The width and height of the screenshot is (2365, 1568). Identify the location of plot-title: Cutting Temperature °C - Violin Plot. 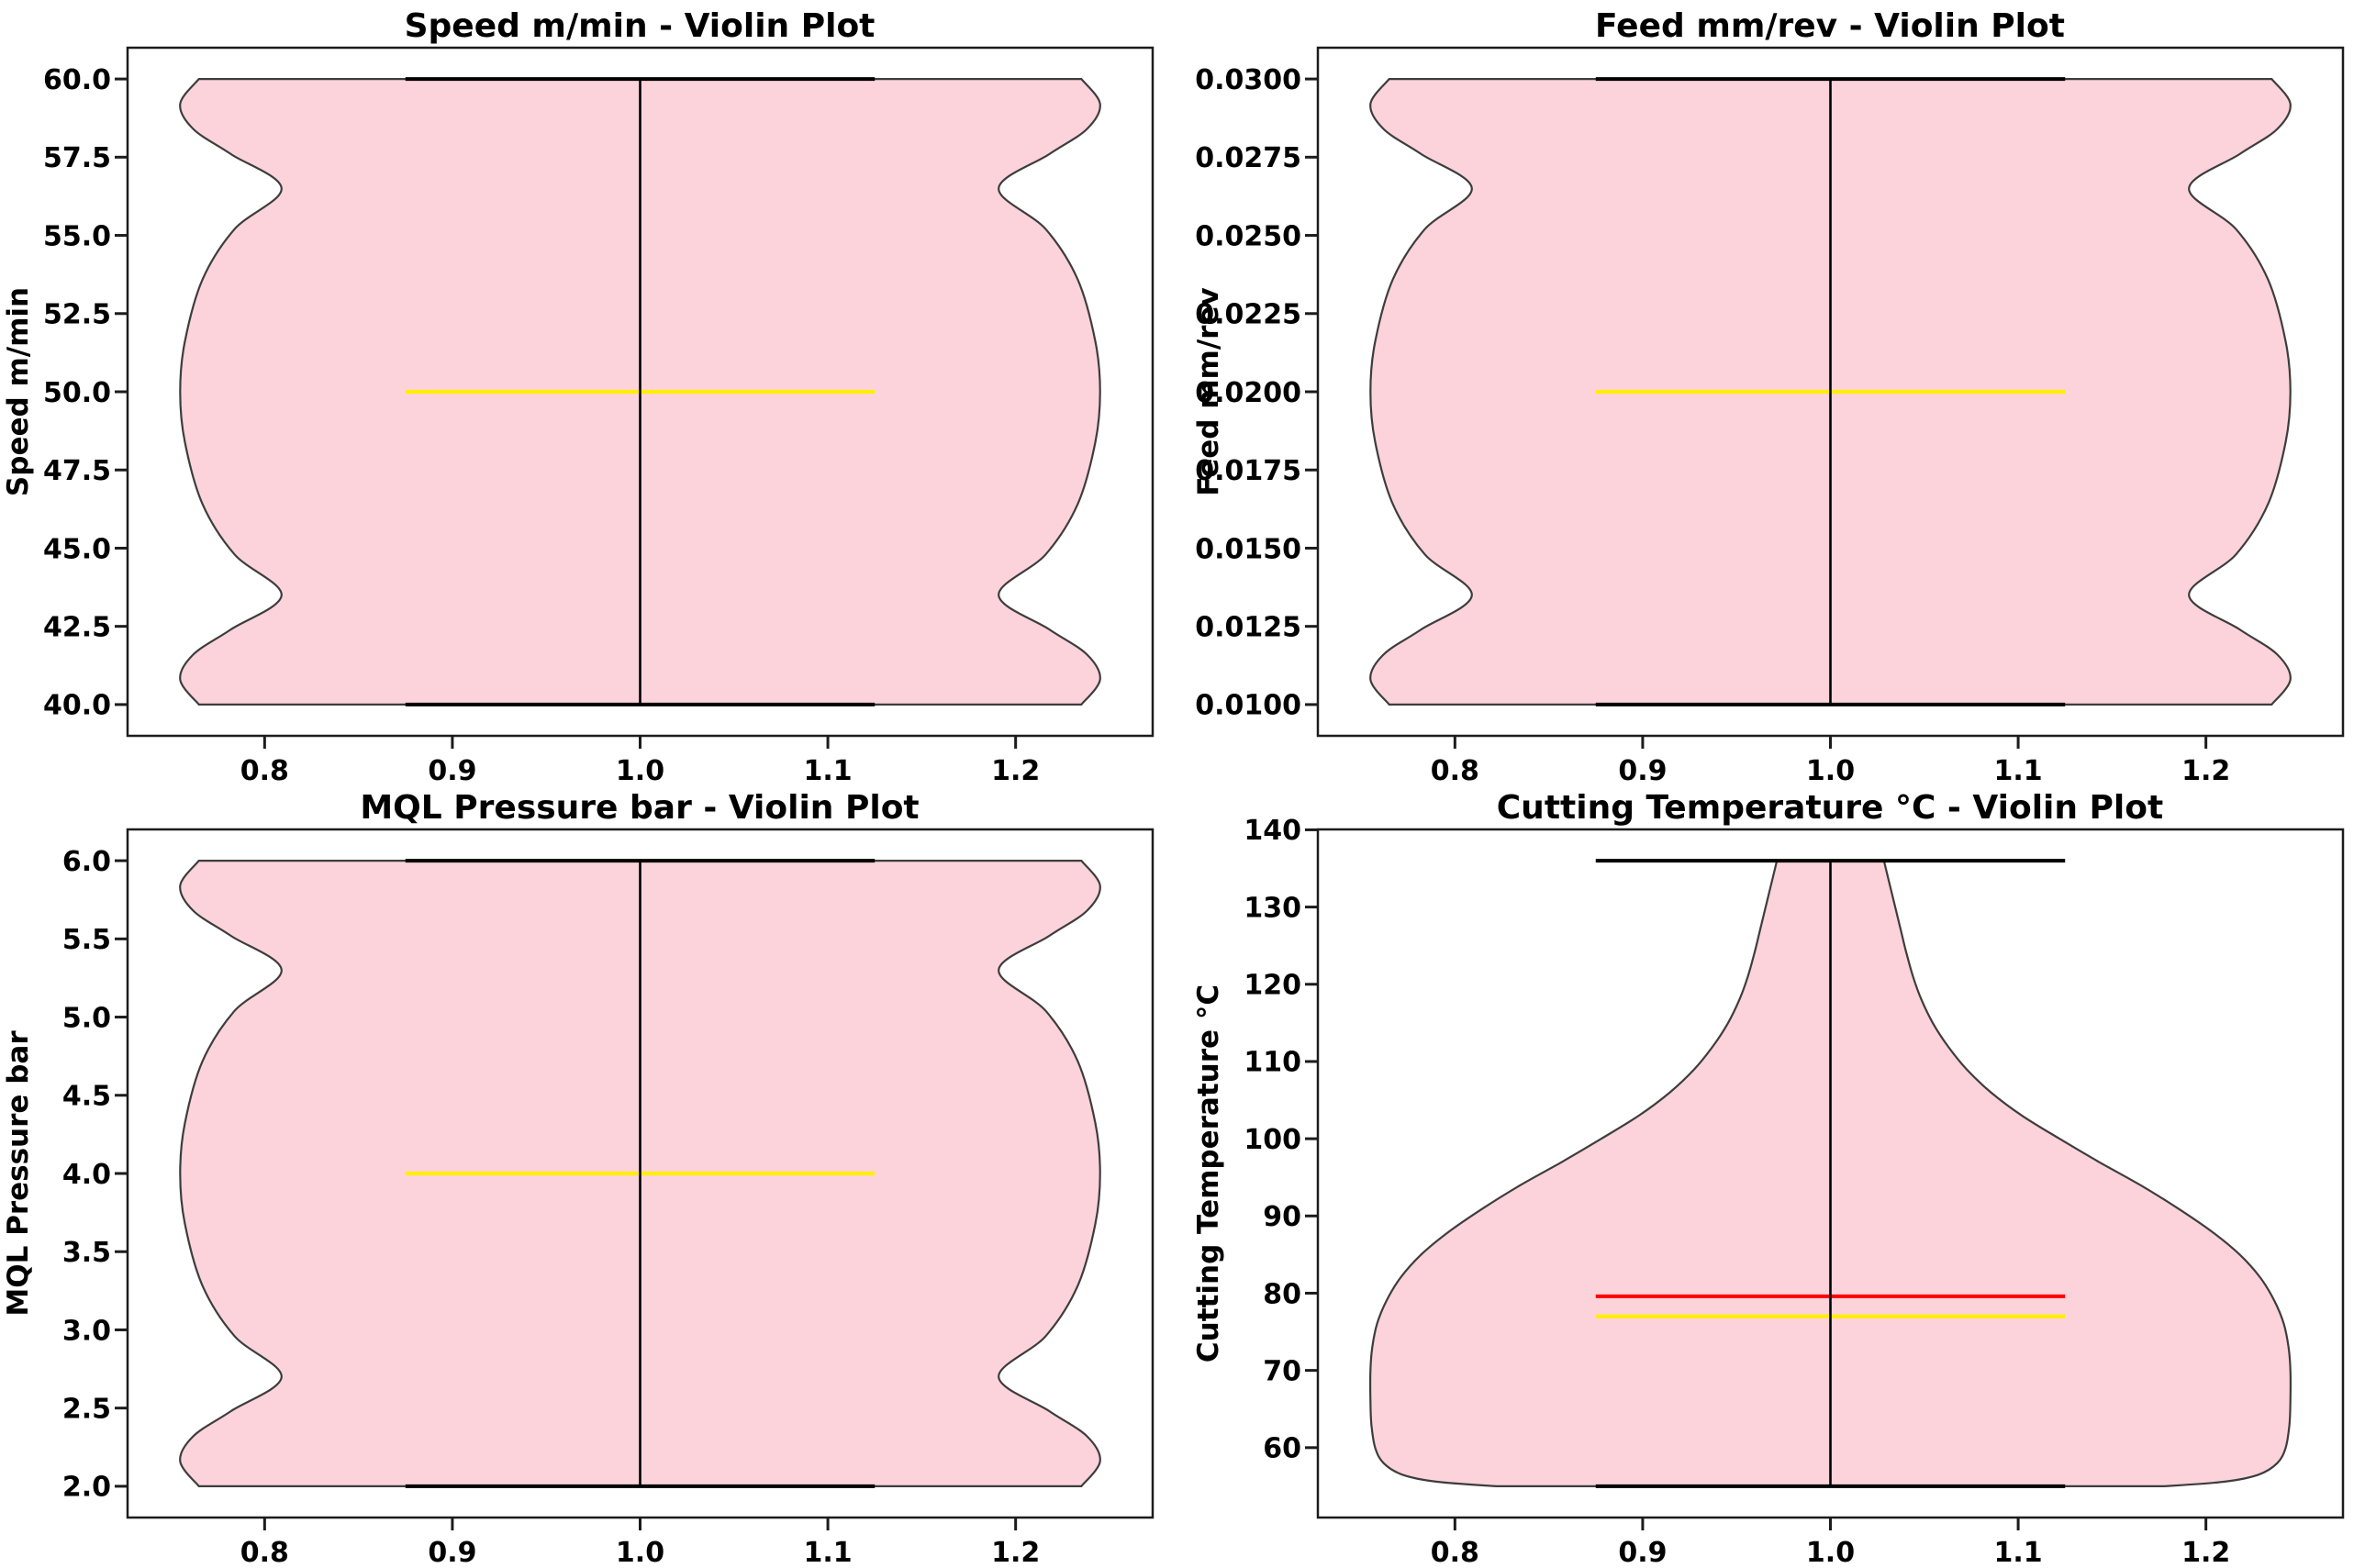
(1830, 808).